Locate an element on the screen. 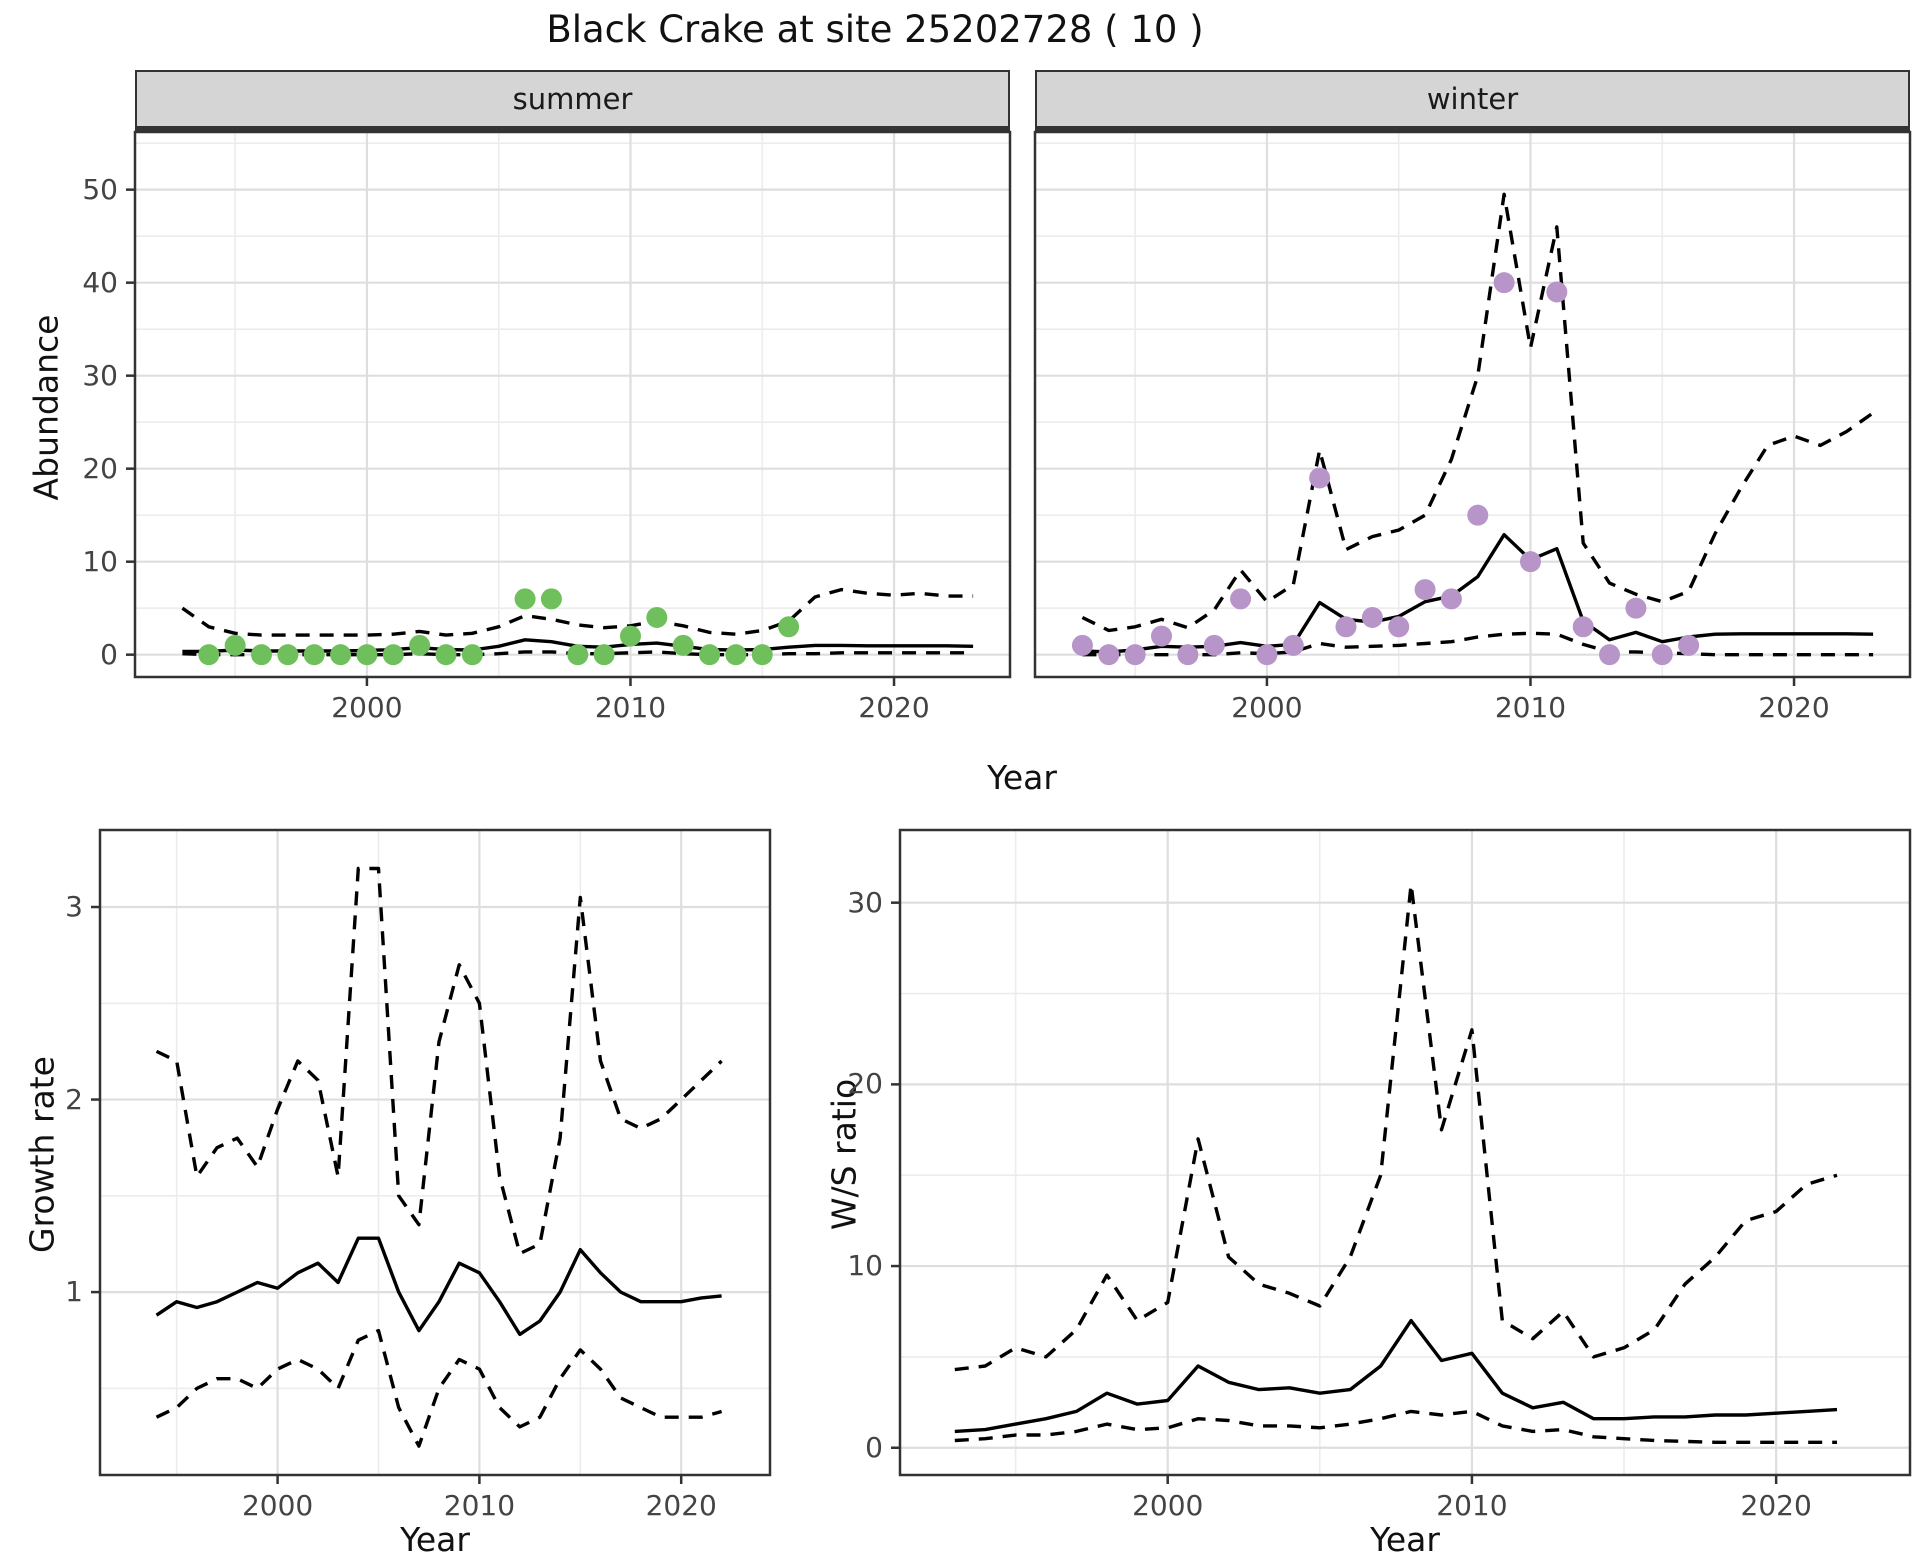 This screenshot has width=1920, height=1560. series-upper_ci-summer is located at coordinates (577, 612).